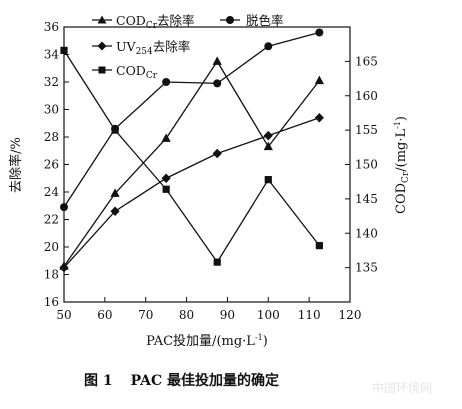 Image resolution: width=462 pixels, height=409 pixels. I want to click on left-y-tick-label: 28, so click(51, 137).